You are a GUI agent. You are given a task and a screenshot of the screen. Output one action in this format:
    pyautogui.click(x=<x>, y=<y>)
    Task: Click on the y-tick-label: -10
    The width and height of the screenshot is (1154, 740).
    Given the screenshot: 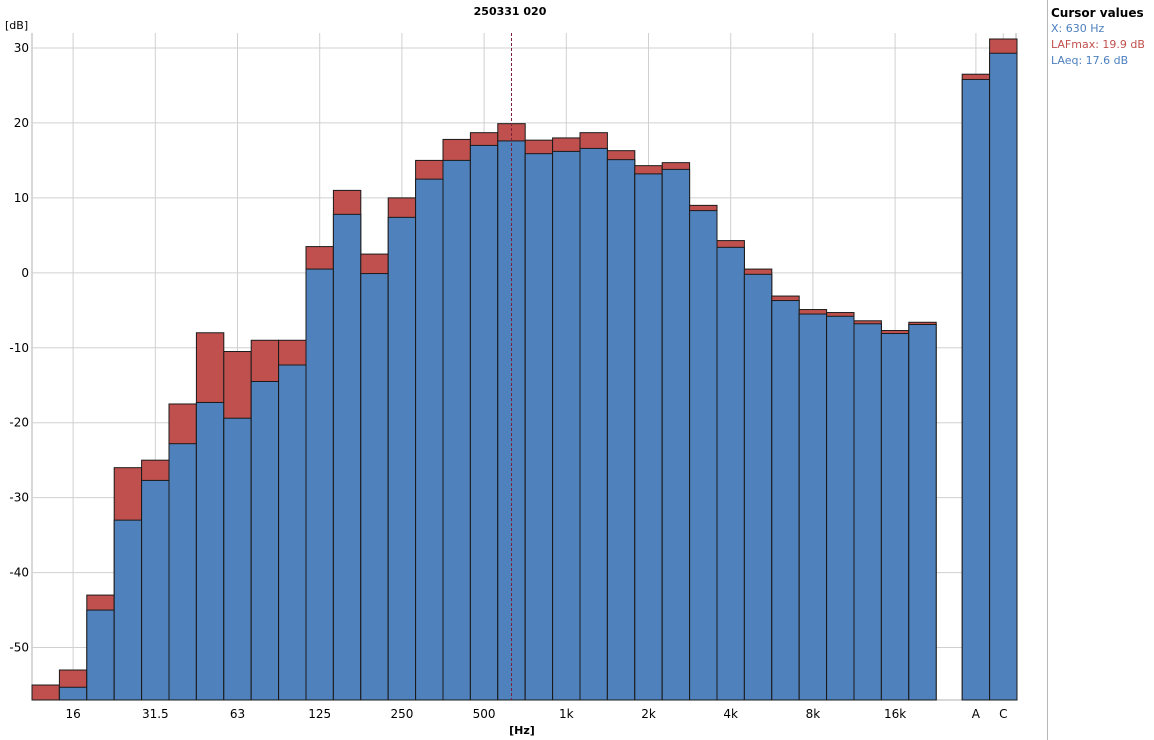 What is the action you would take?
    pyautogui.click(x=19, y=348)
    